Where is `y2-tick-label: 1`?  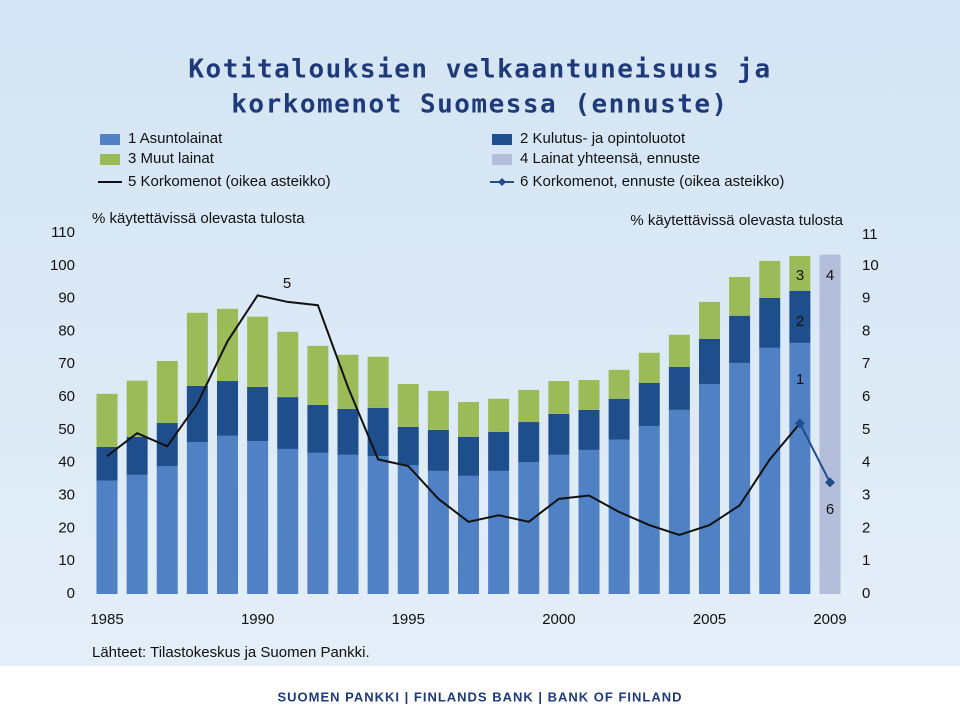
y2-tick-label: 1 is located at coordinates (866, 560).